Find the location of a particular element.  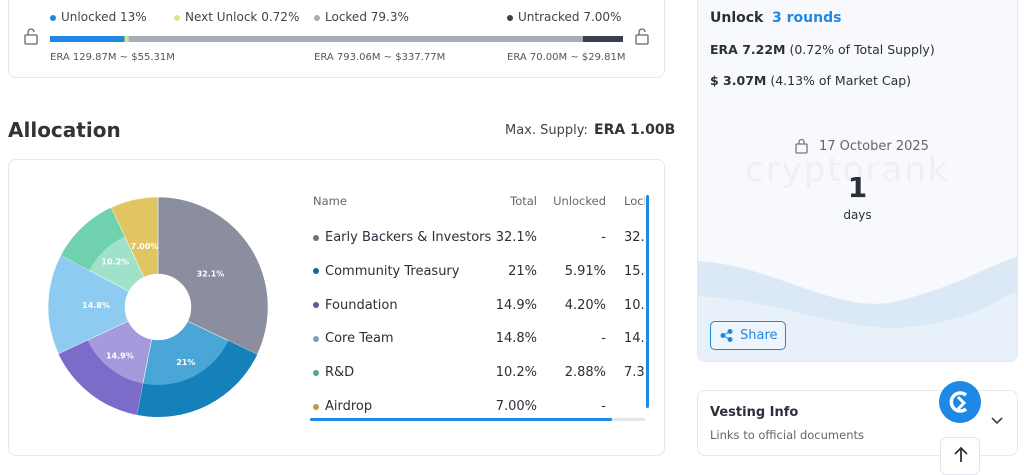

row-cell: 32.1% is located at coordinates (516, 237).